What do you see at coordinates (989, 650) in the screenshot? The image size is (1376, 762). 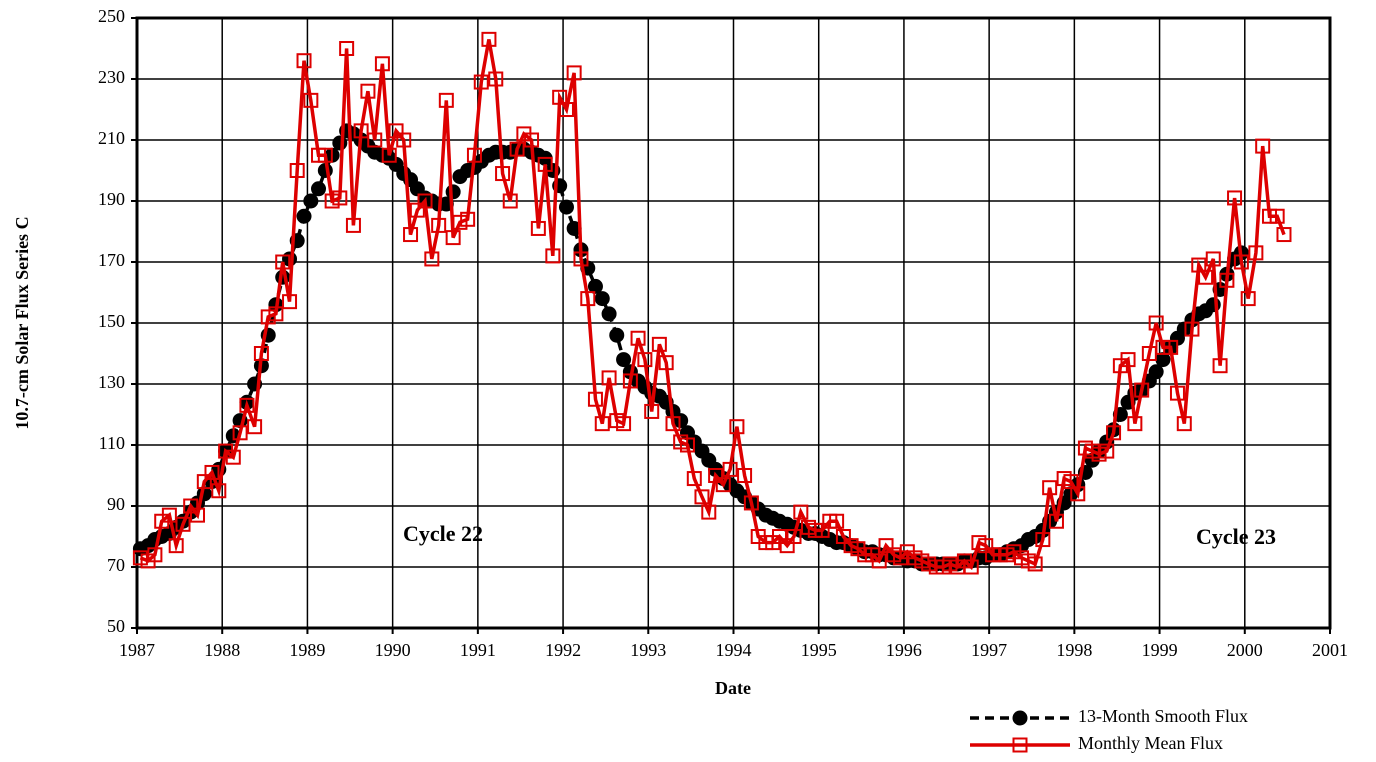 I see `x-tick-label: 1997` at bounding box center [989, 650].